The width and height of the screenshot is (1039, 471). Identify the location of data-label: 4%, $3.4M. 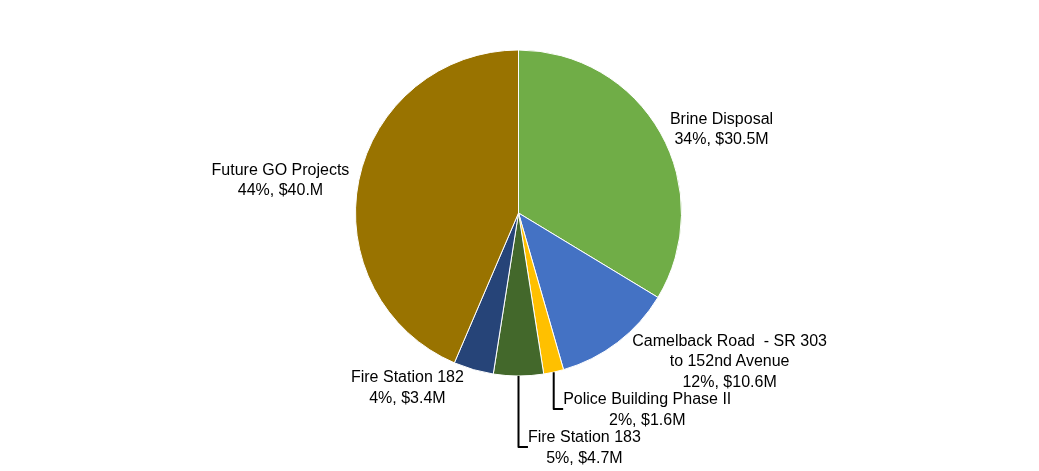
(407, 398).